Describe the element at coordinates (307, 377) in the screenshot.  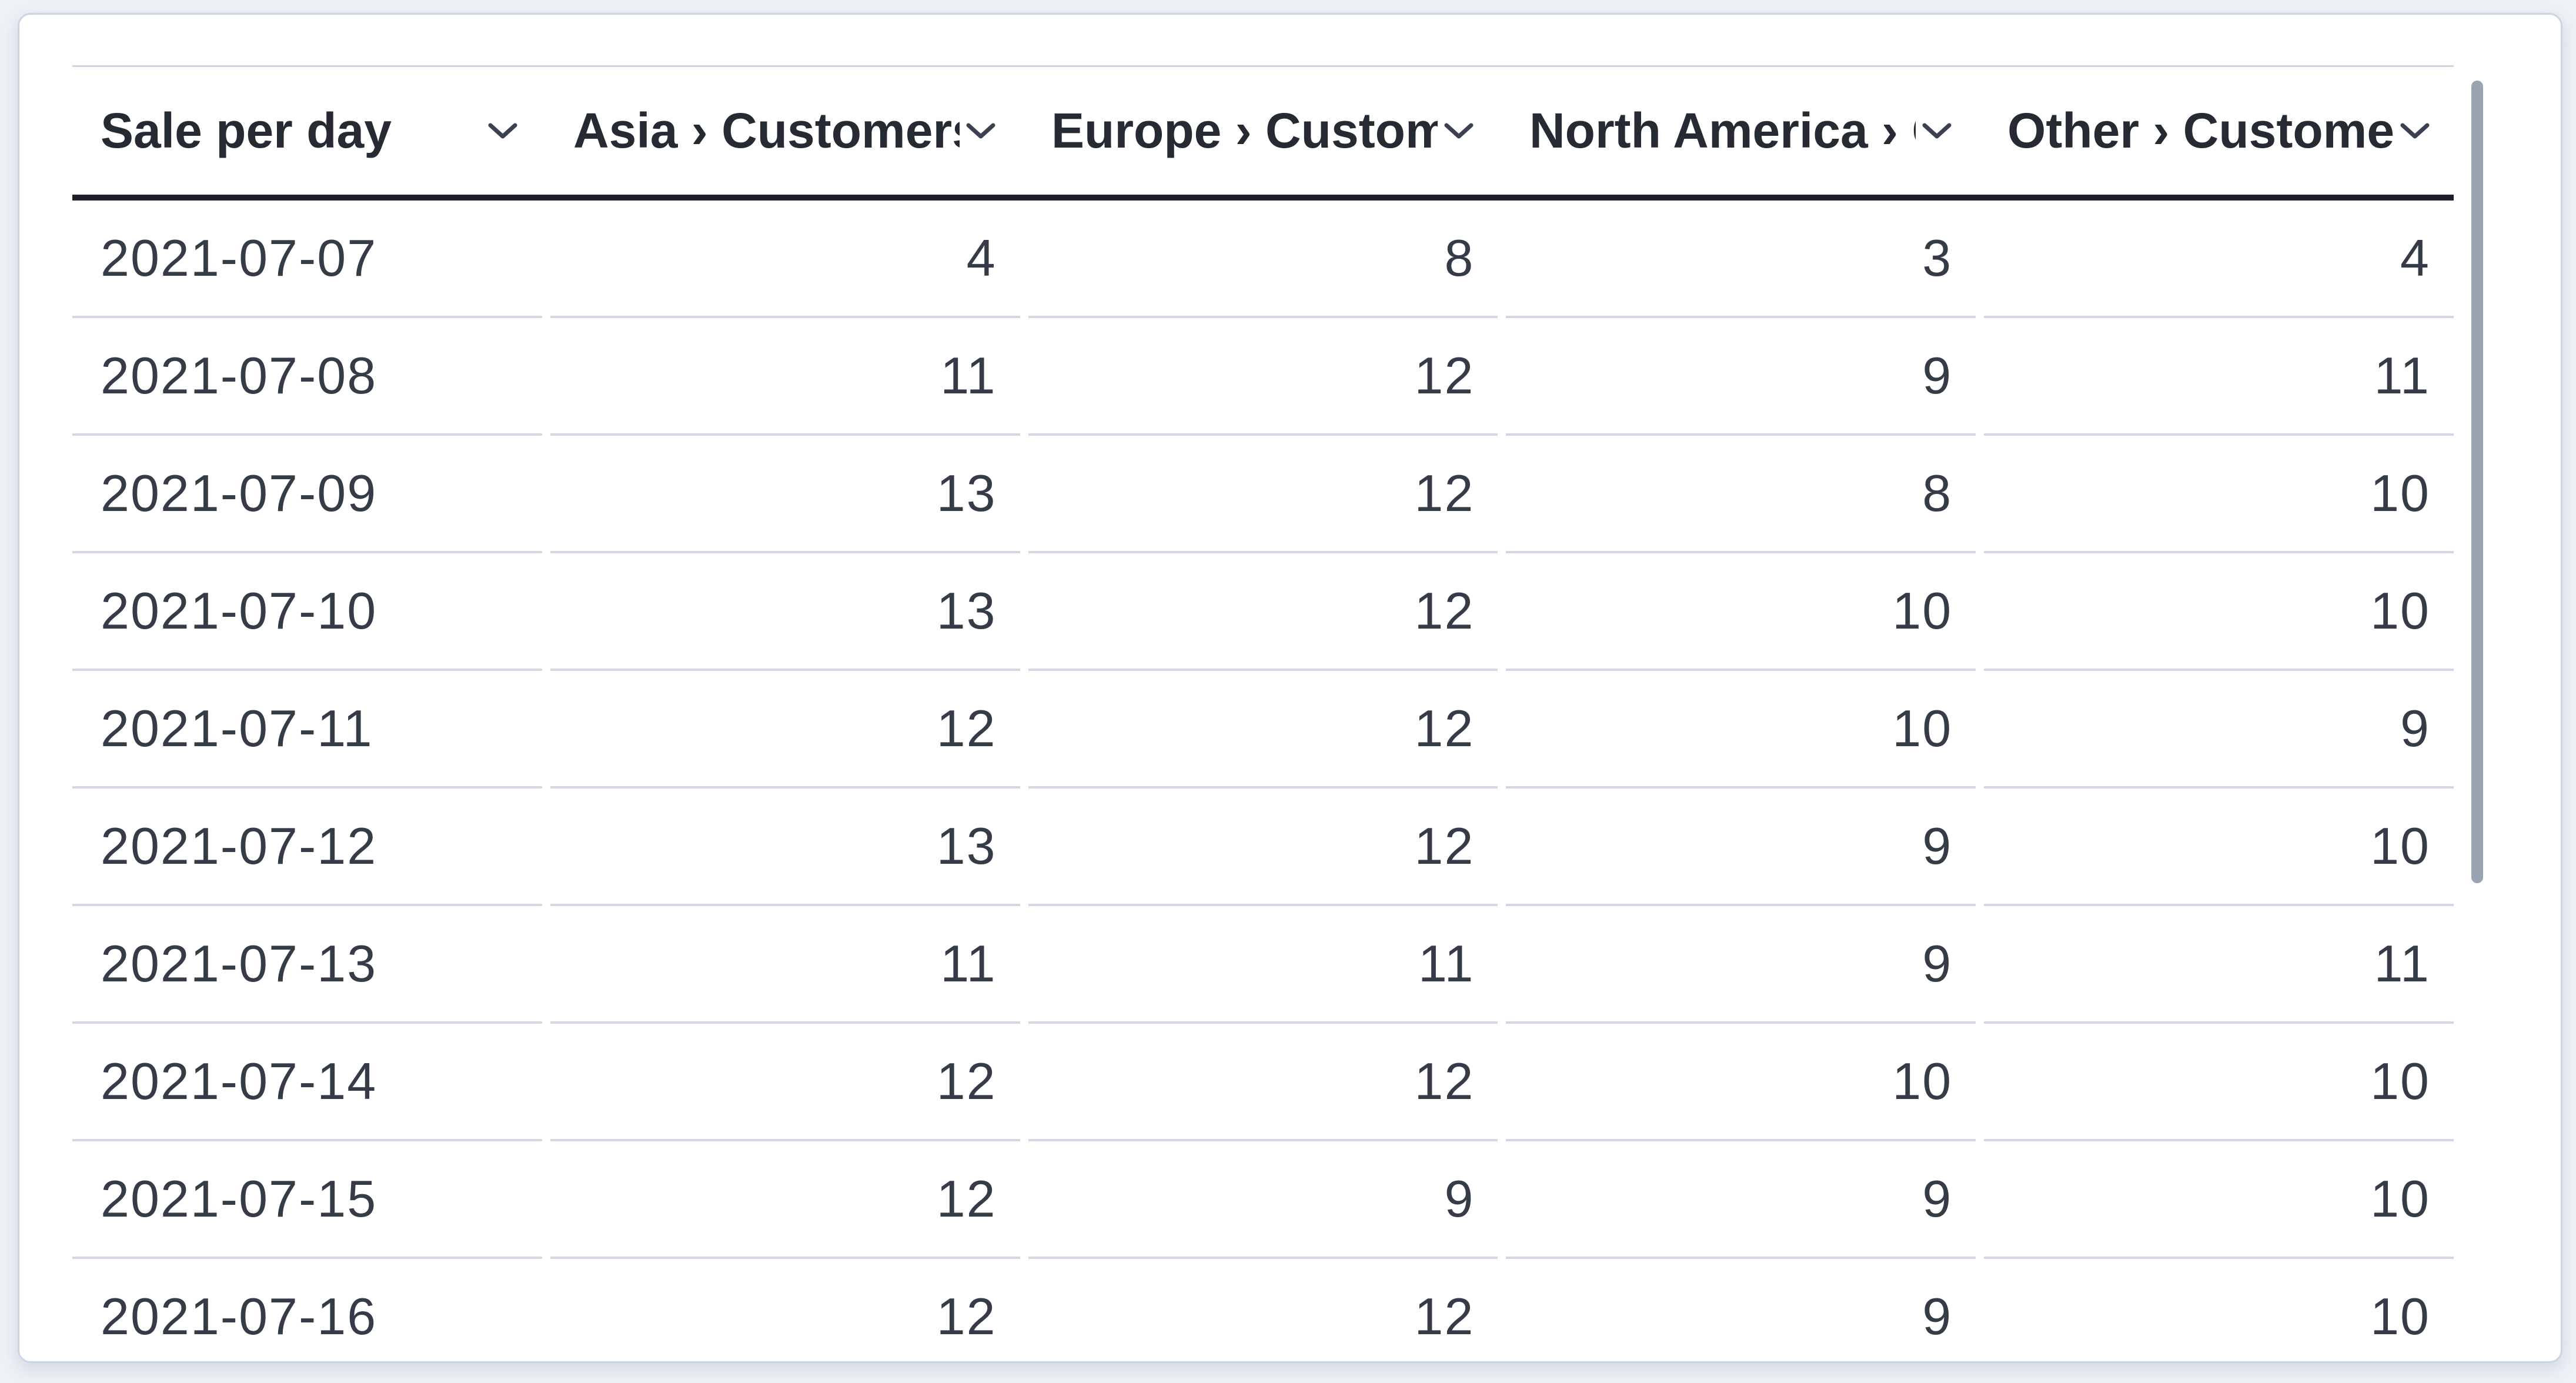
I see `date-cell: 2021-07-08` at that location.